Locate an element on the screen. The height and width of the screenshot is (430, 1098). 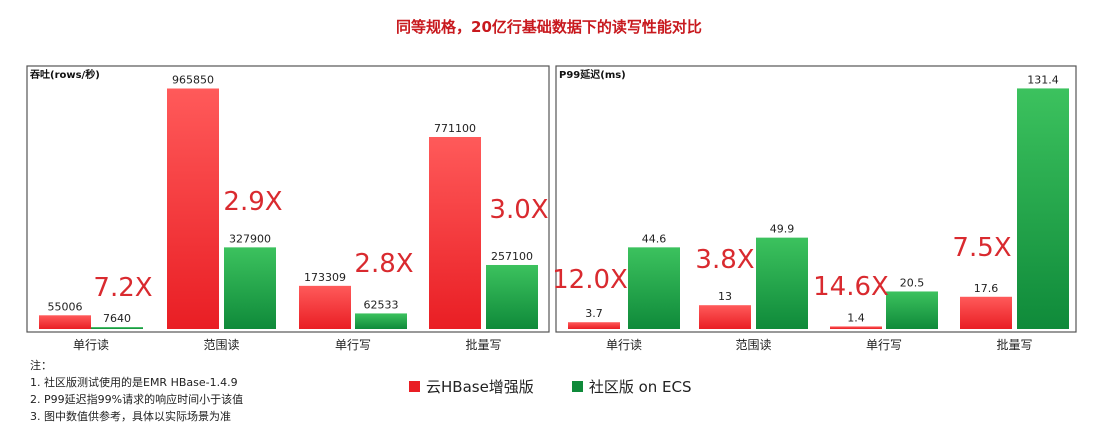
data-label: 1.4 is located at coordinates (856, 317).